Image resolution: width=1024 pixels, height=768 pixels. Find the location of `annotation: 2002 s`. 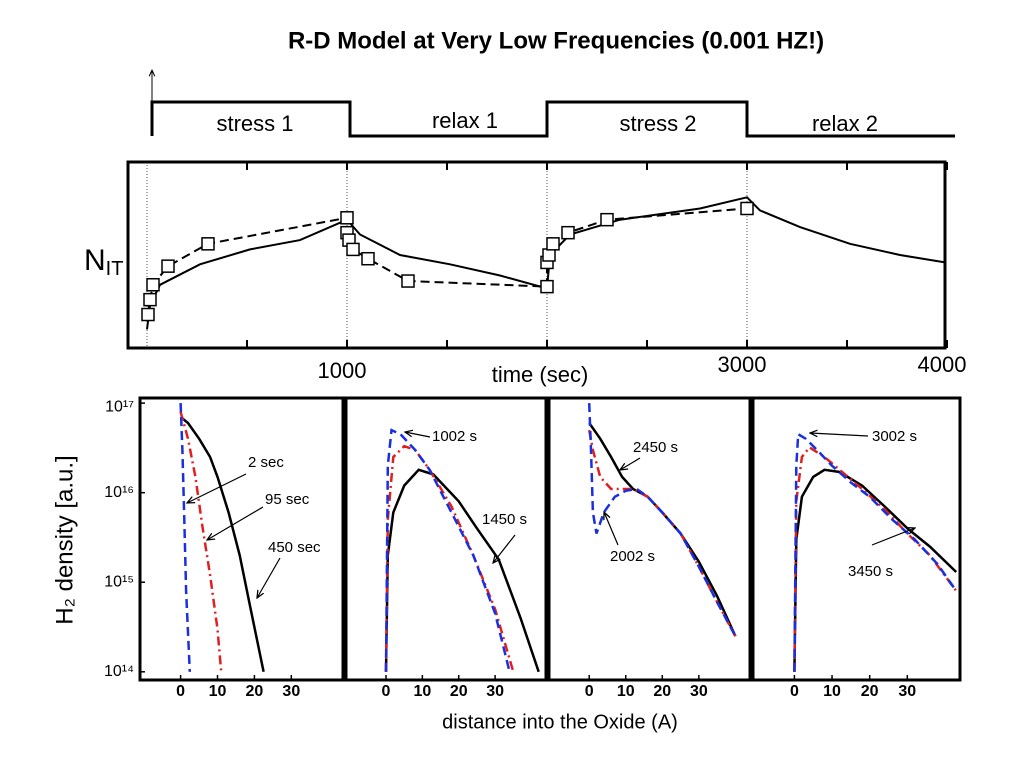

annotation: 2002 s is located at coordinates (632, 556).